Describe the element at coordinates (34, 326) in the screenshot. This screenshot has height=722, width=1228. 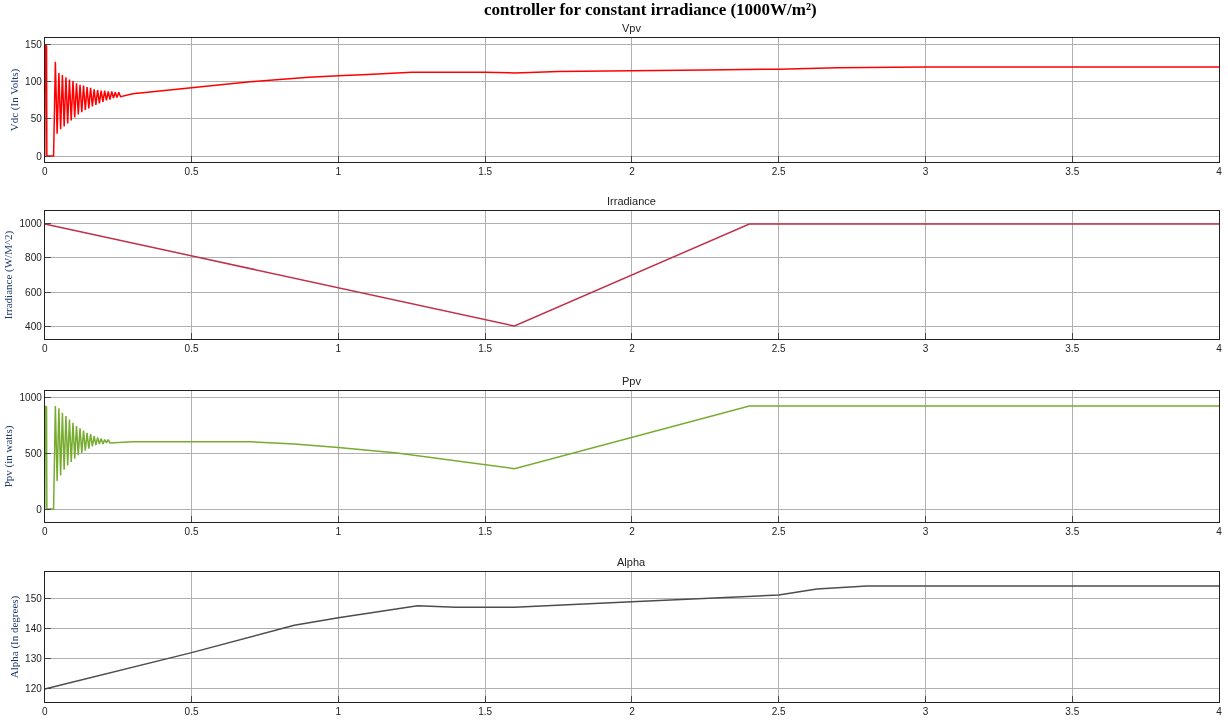
I see `y-tick-label: 400` at that location.